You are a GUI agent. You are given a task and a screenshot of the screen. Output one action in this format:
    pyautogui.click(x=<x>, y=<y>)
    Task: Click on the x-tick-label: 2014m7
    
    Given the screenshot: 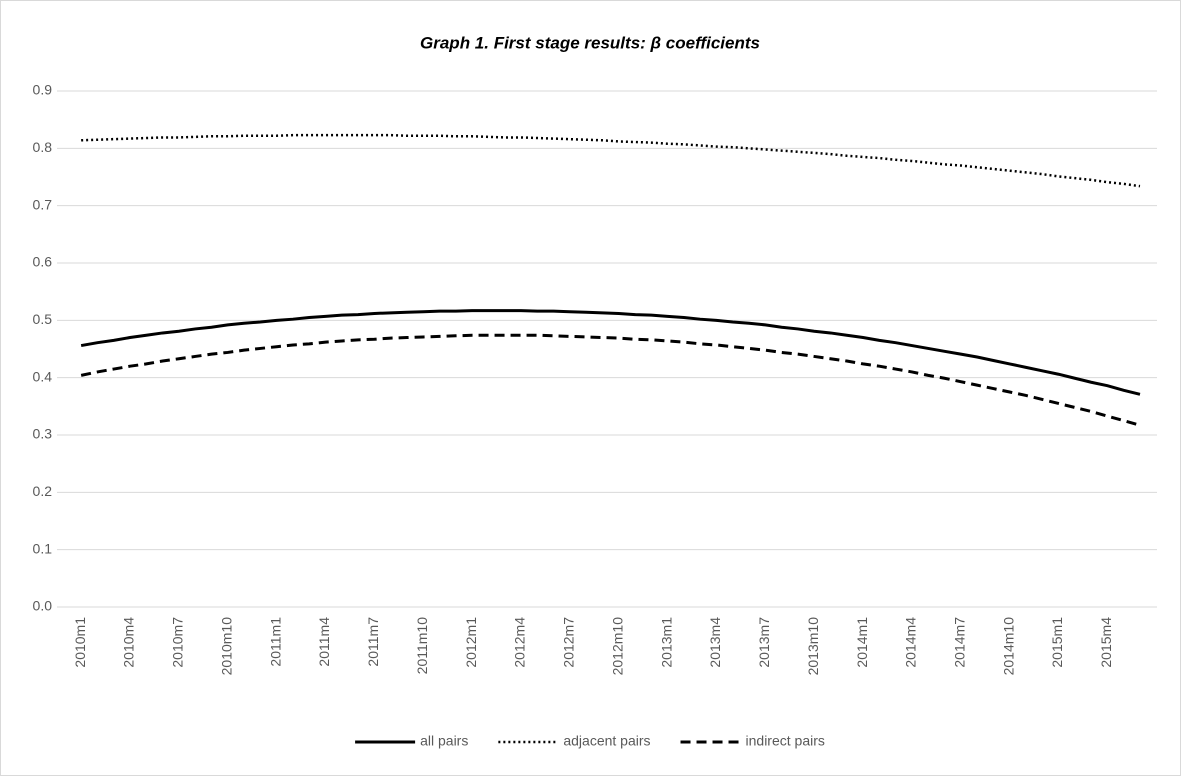 What is the action you would take?
    pyautogui.click(x=960, y=642)
    